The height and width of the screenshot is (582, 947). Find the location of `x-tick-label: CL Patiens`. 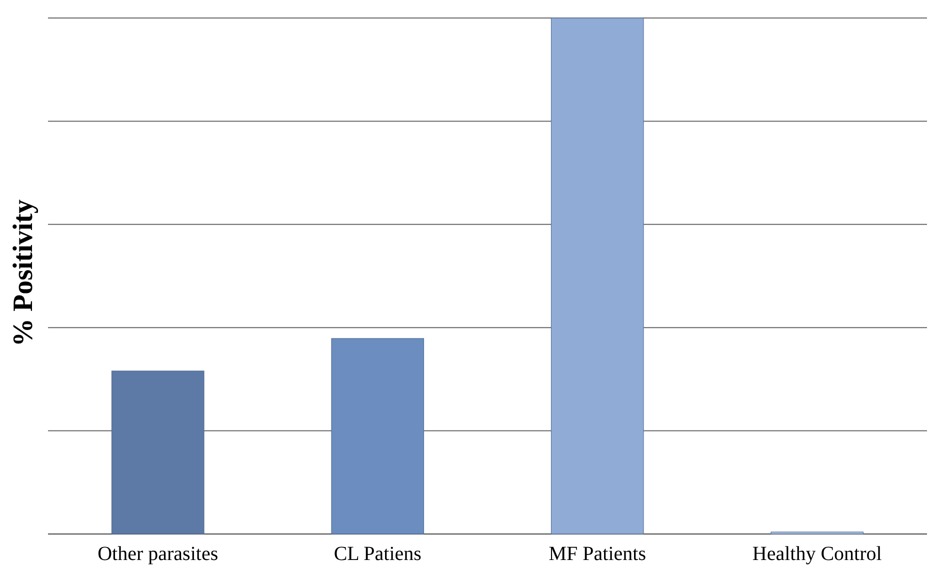

x-tick-label: CL Patiens is located at coordinates (378, 554).